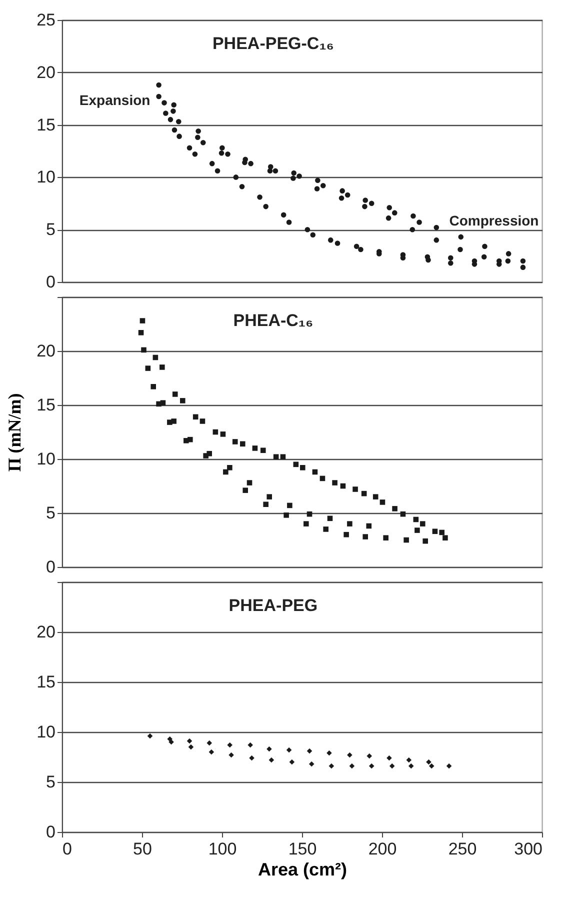 This screenshot has height=908, width=580. What do you see at coordinates (273, 43) in the screenshot?
I see `text: PHEA-PEG-C₁₆` at bounding box center [273, 43].